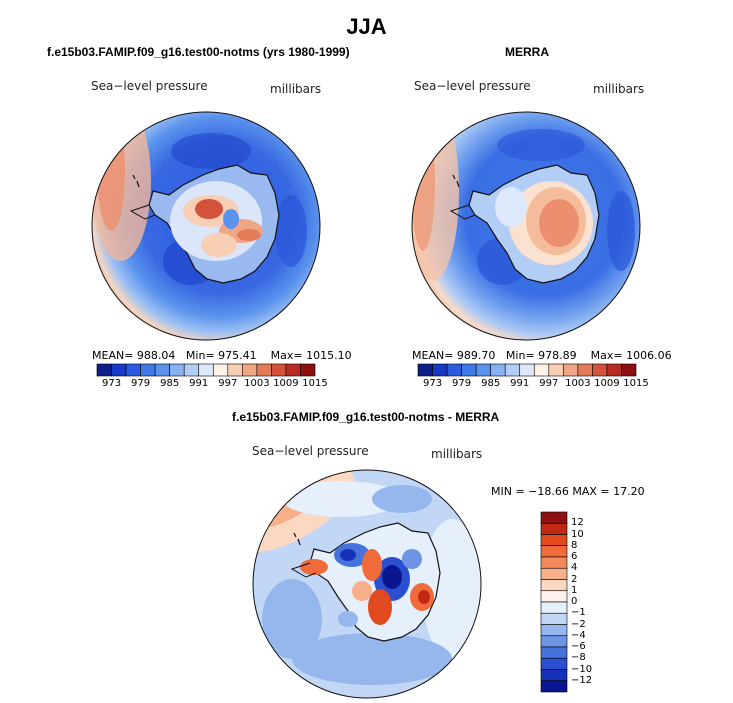  Describe the element at coordinates (533, 385) in the screenshot. I see `panel-2-colorbar-ticks: 973 979 985 991 997 1003 1009 1015` at that location.